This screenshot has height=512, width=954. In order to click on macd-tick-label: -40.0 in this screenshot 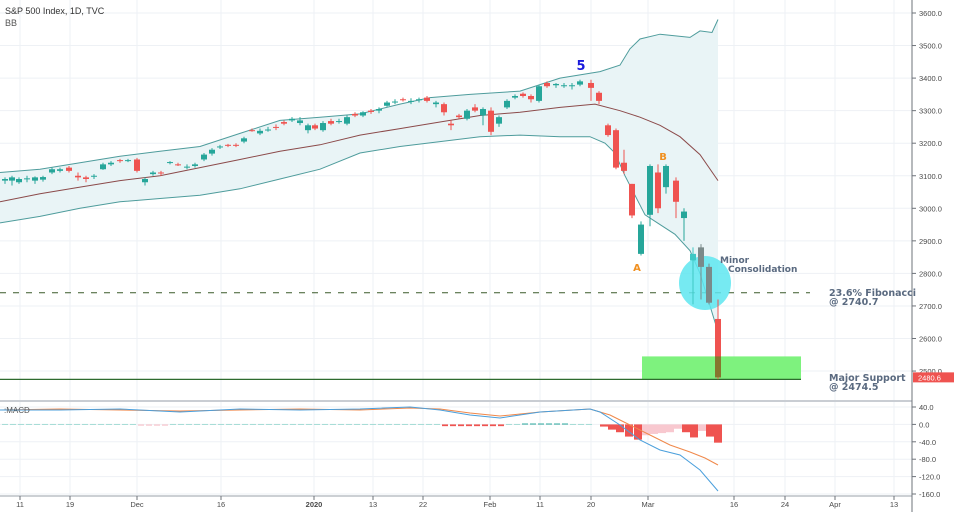, I will do `click(927, 442)`.